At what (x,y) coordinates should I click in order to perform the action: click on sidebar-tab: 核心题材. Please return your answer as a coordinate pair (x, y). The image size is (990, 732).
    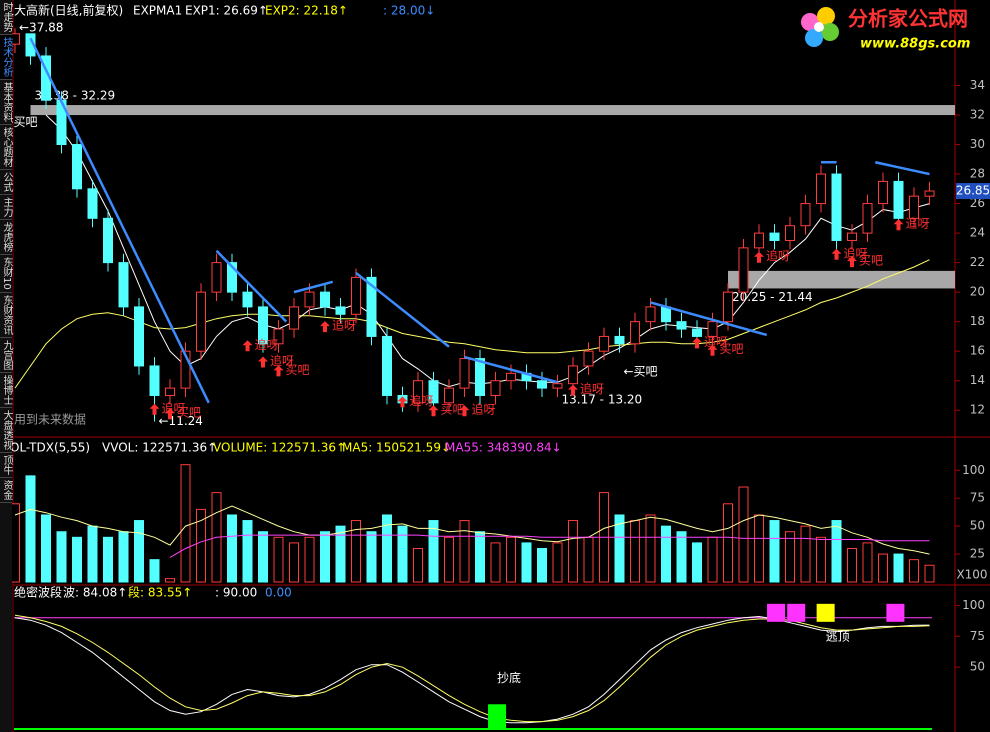
    Looking at the image, I should click on (6, 147).